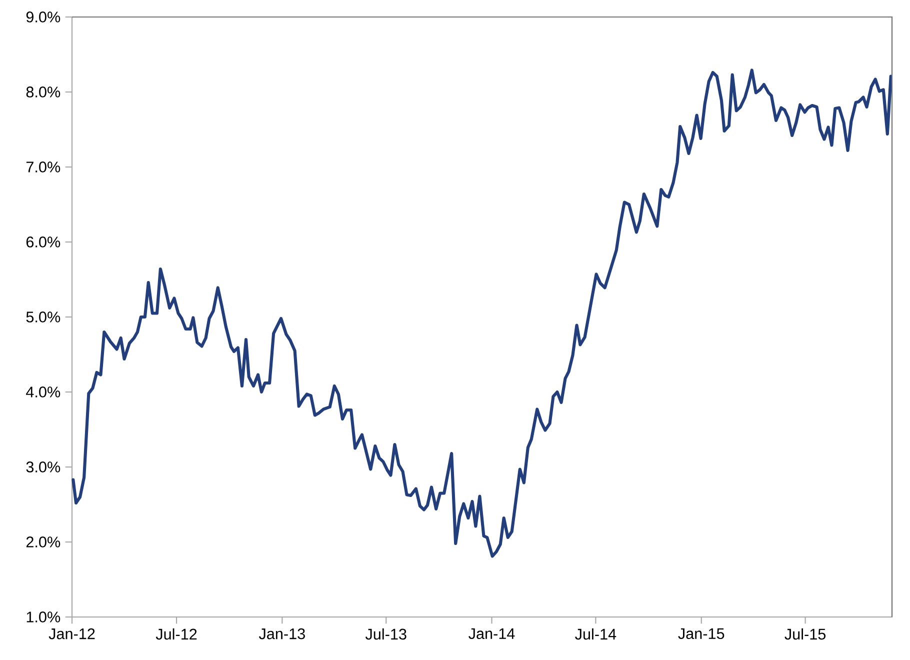 This screenshot has width=910, height=660. I want to click on x-tick-label: Jan-14, so click(491, 634).